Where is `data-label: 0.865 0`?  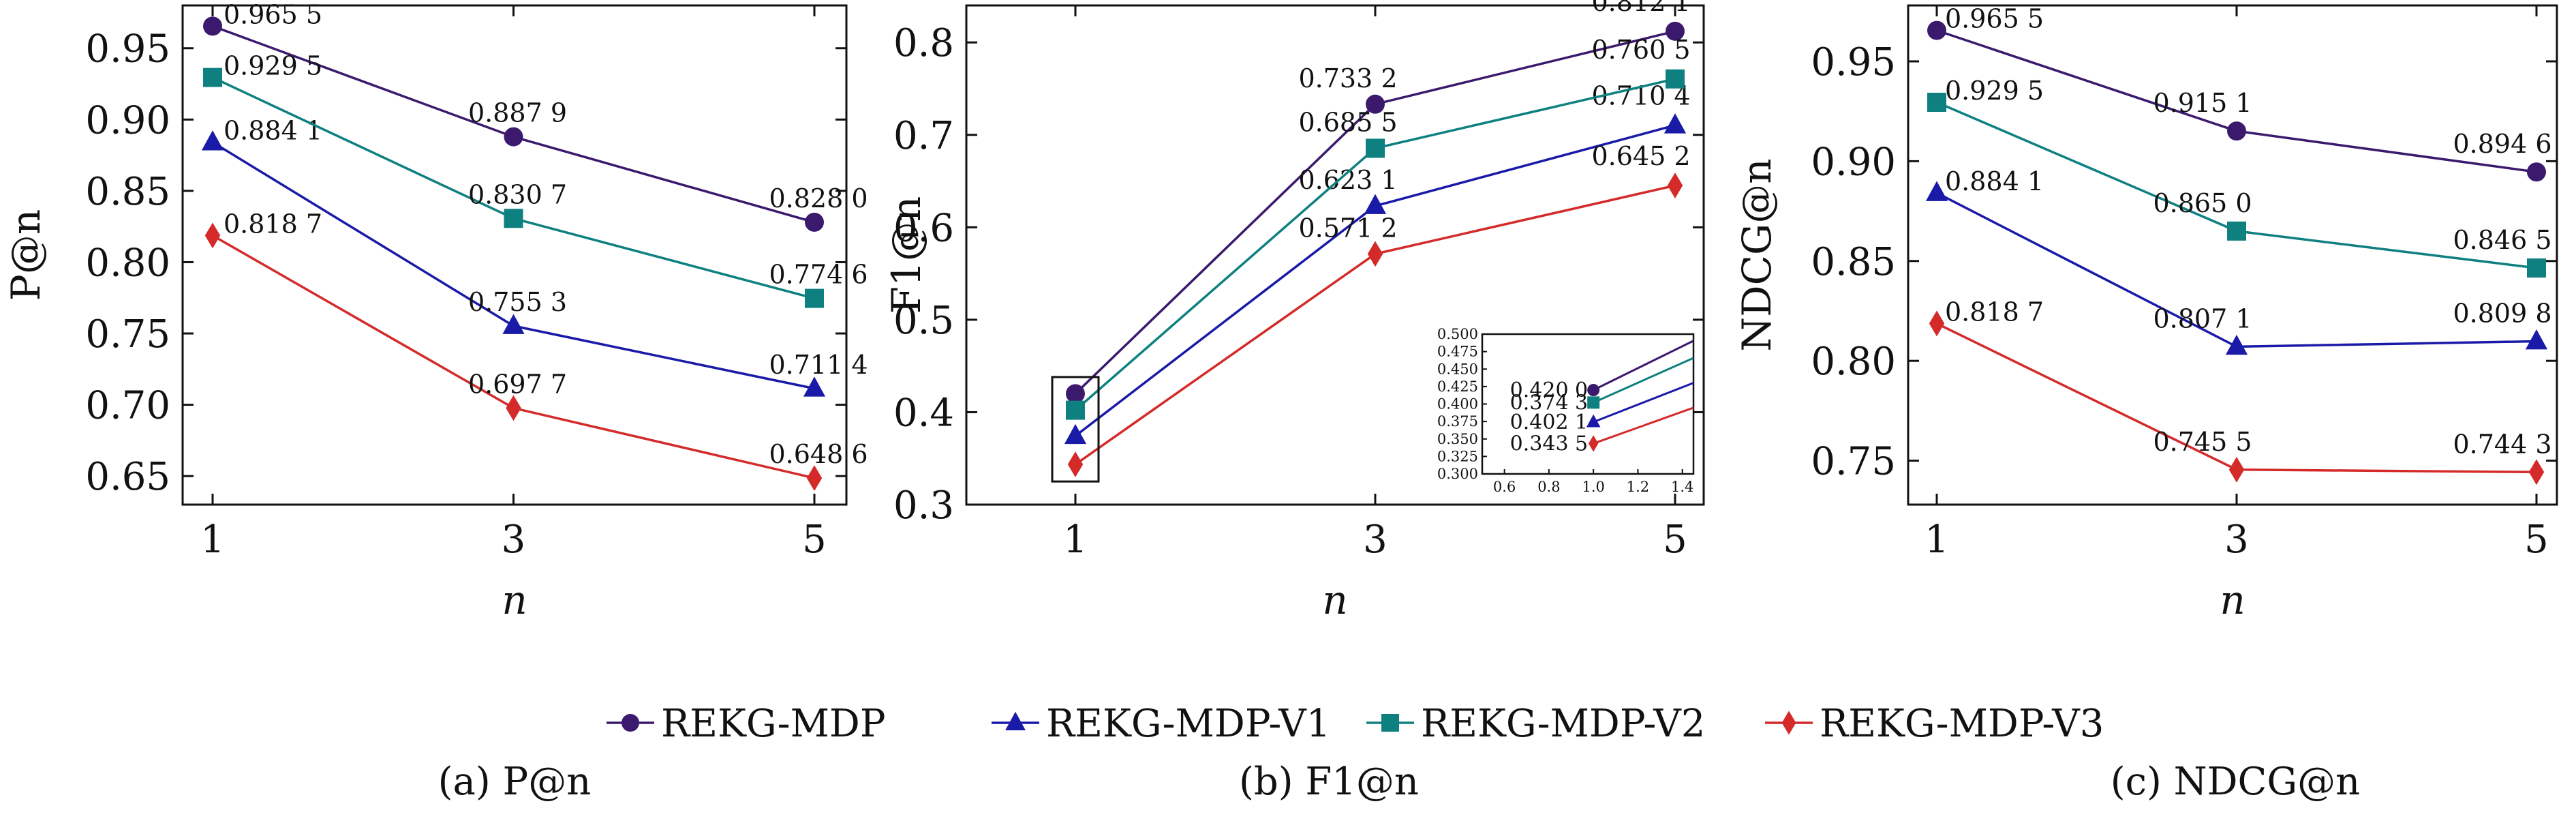 data-label: 0.865 0 is located at coordinates (2202, 203).